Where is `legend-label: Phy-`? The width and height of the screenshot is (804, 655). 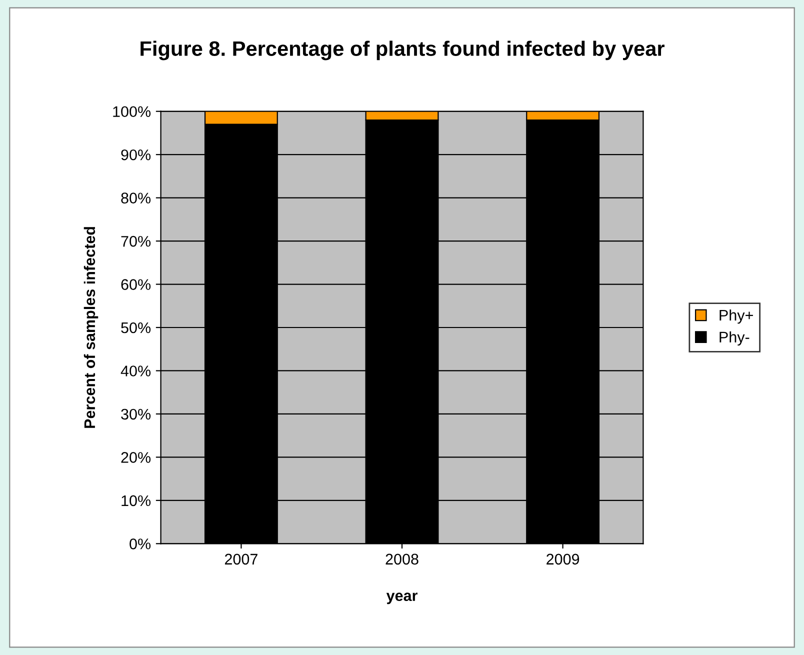
legend-label: Phy- is located at coordinates (735, 338).